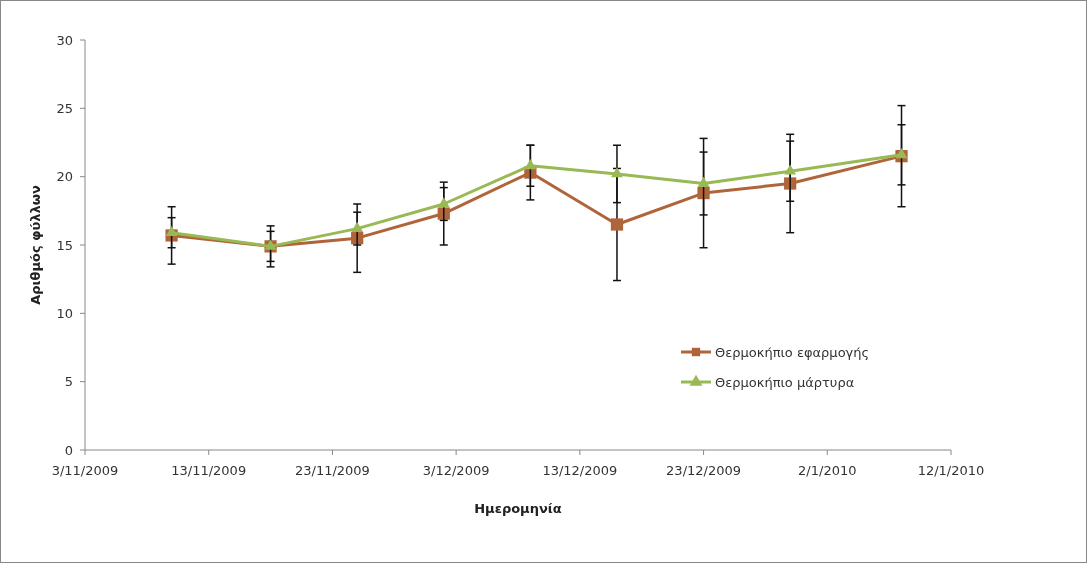 The height and width of the screenshot is (563, 1087). Describe the element at coordinates (68, 382) in the screenshot. I see `y-tick-label: 5` at that location.